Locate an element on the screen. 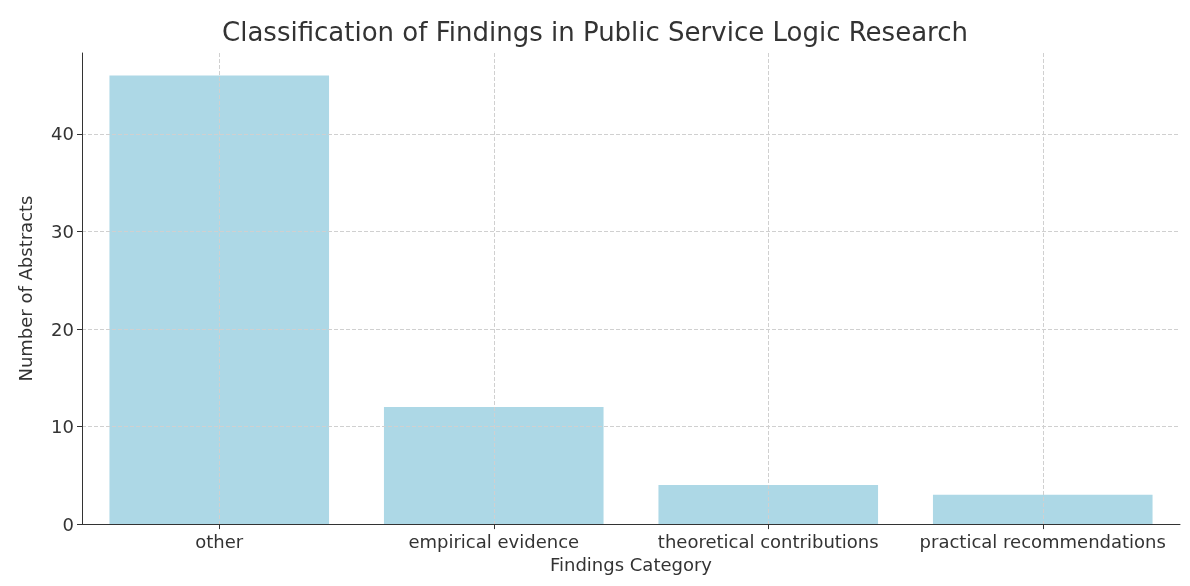 The width and height of the screenshot is (1190, 586). y-axis-title: Number of Abstracts is located at coordinates (25, 288).